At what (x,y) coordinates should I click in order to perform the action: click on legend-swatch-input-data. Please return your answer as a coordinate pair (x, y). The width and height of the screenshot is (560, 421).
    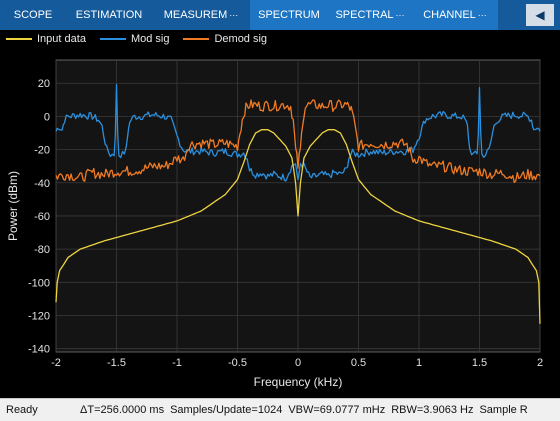
    Looking at the image, I should click on (19, 39).